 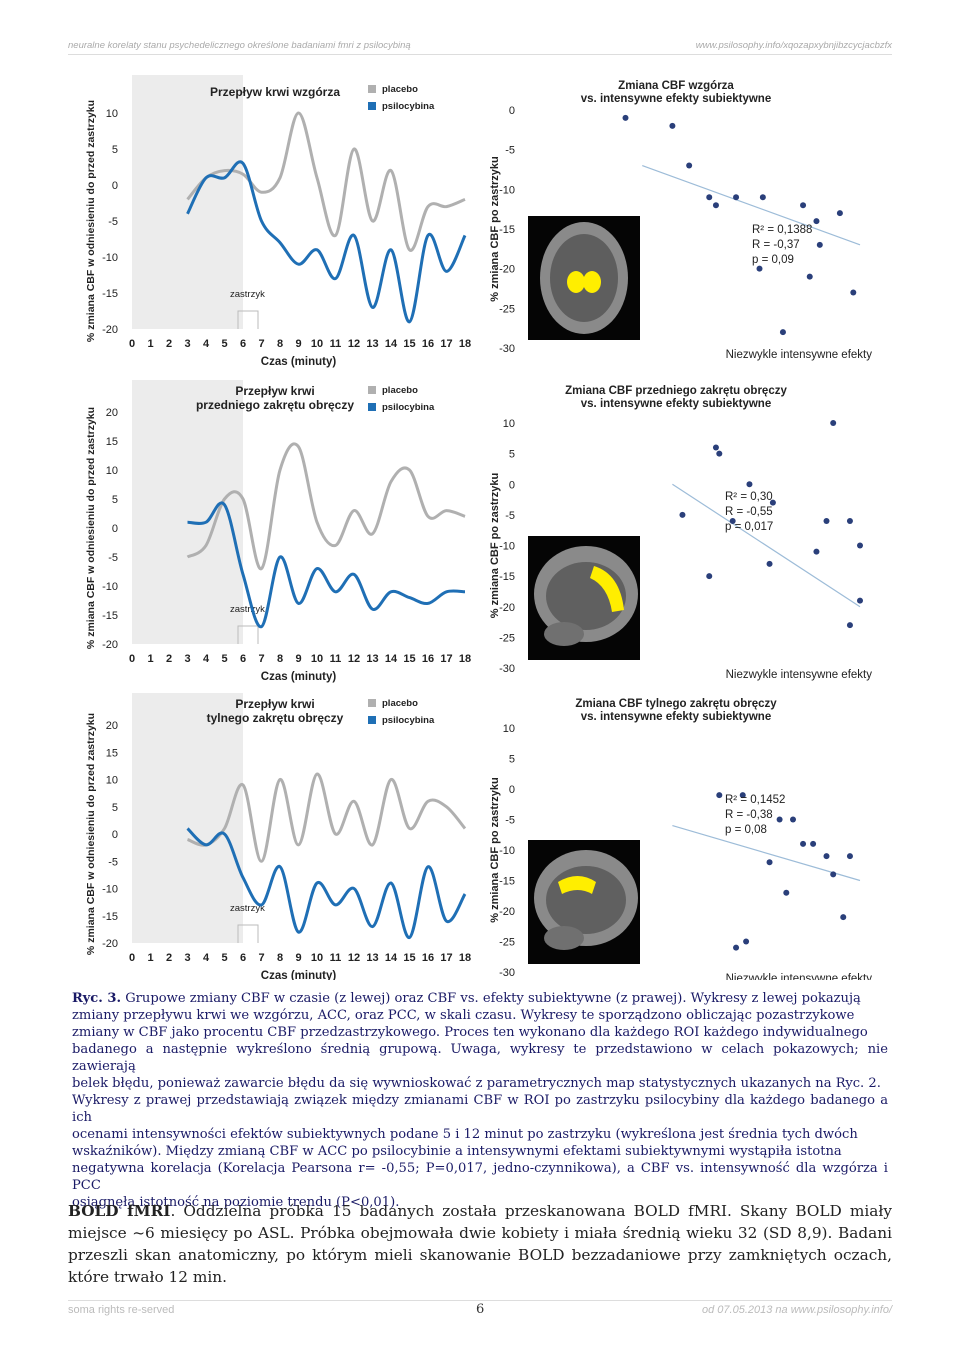 What do you see at coordinates (274, 391) in the screenshot?
I see `panel-title: Przepływ krwi` at bounding box center [274, 391].